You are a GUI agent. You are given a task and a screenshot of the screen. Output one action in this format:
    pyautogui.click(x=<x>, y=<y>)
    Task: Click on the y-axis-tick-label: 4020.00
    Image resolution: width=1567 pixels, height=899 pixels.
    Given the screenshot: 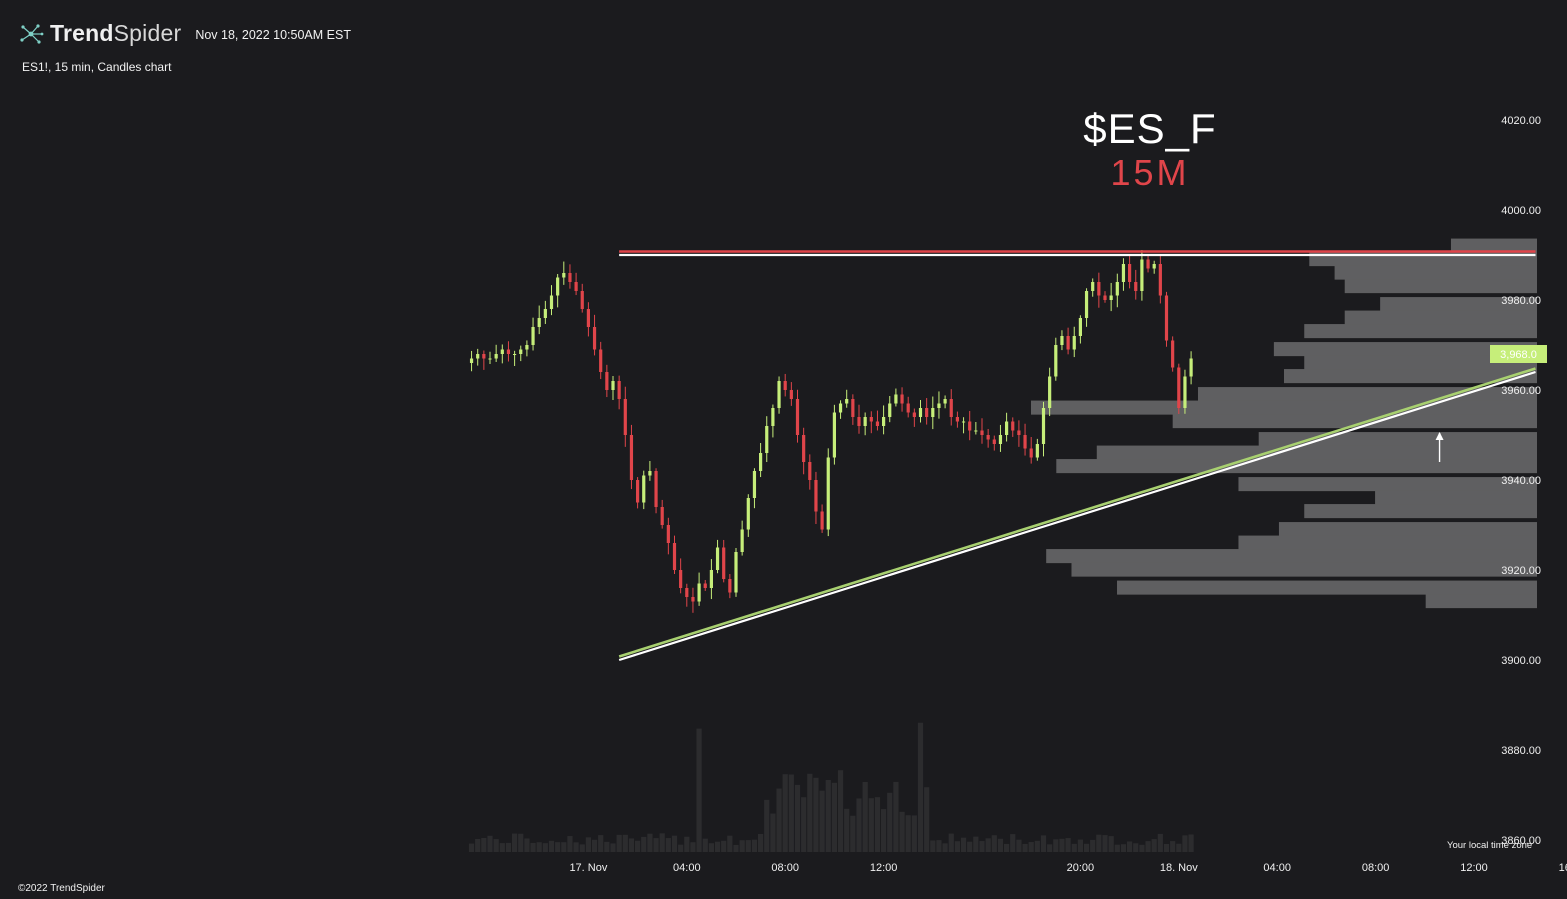 What is the action you would take?
    pyautogui.click(x=1521, y=121)
    